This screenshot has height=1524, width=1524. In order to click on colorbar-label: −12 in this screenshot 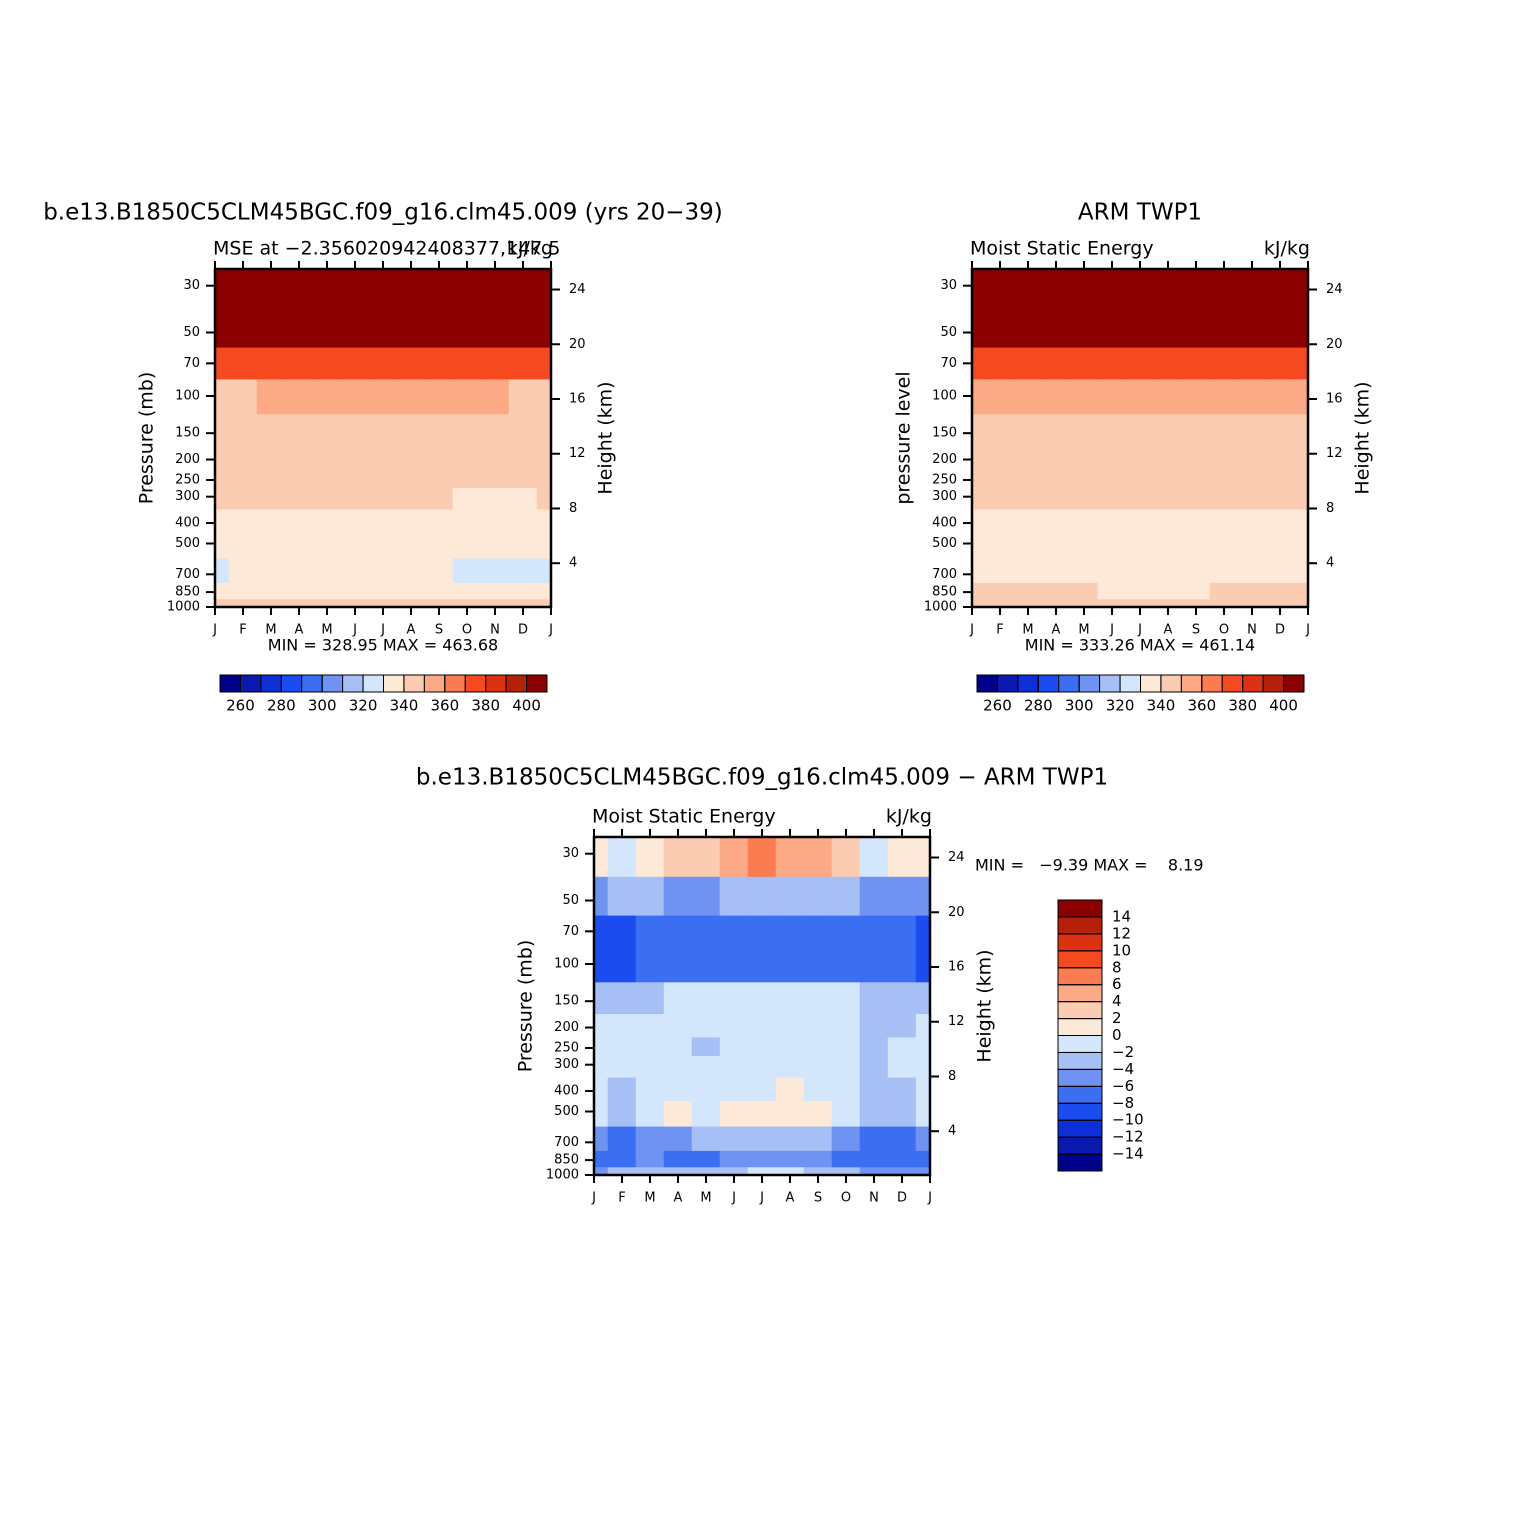, I will do `click(1128, 1137)`.